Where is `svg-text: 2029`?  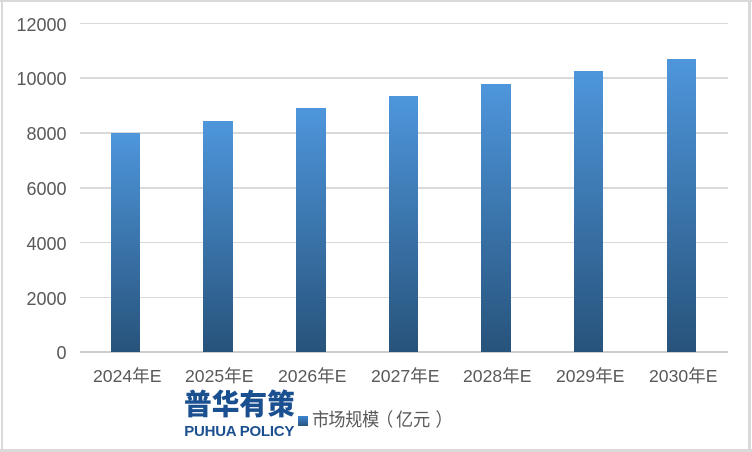
svg-text: 2029 is located at coordinates (575, 376).